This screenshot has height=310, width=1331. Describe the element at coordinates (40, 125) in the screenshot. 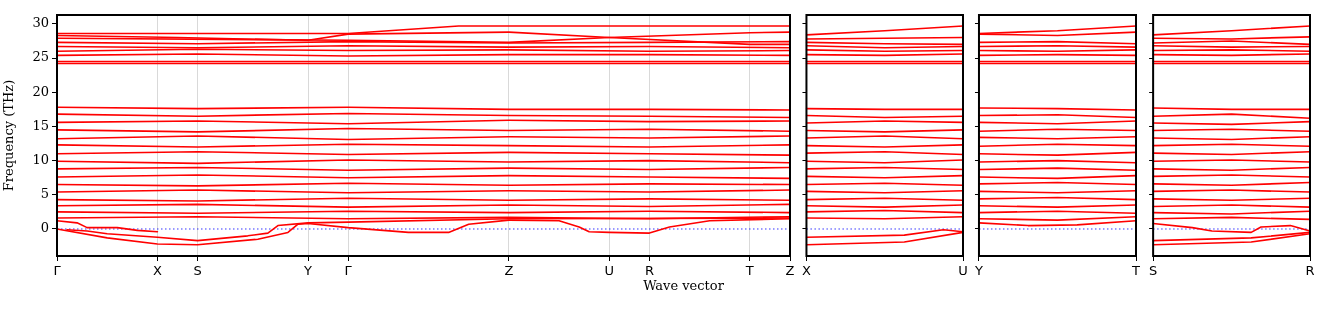

I see `y-tick-label: 15` at that location.